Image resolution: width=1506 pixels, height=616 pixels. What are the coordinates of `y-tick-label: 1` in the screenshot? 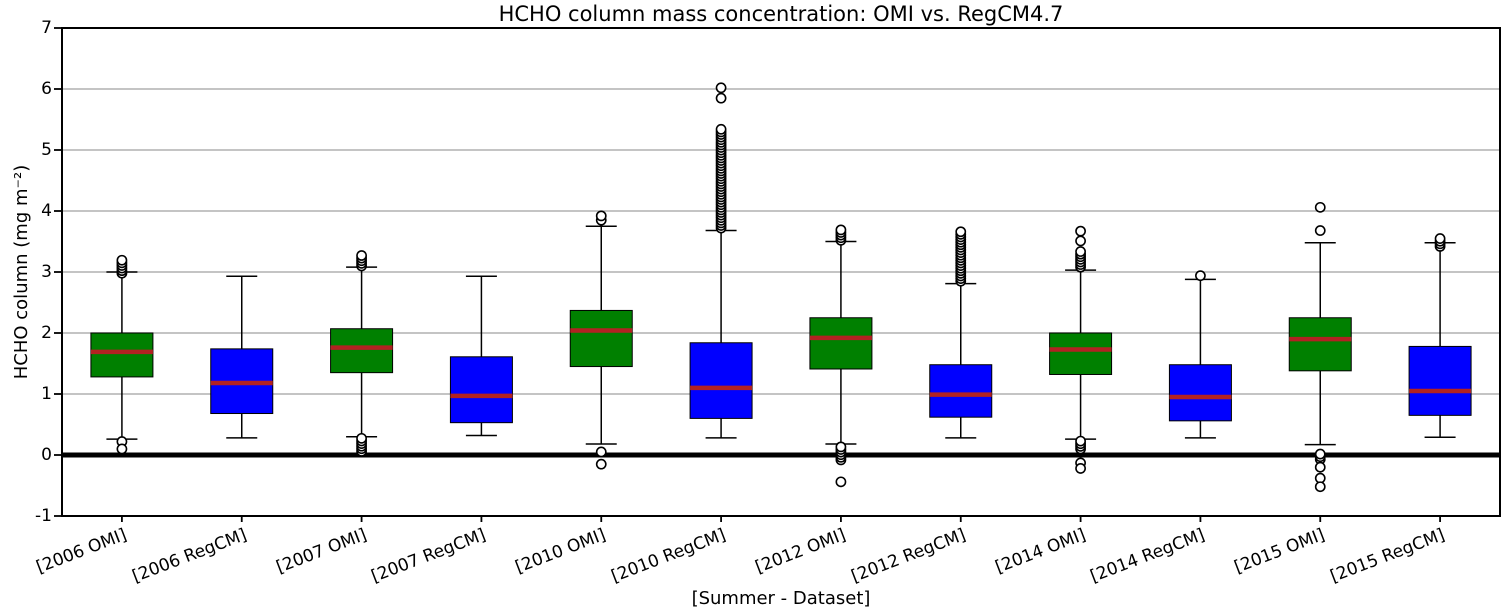 It's located at (46, 394).